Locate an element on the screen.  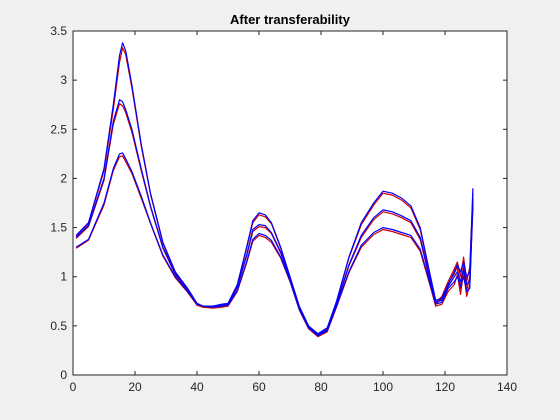
y-tick-label: 0.5 is located at coordinates (58, 326).